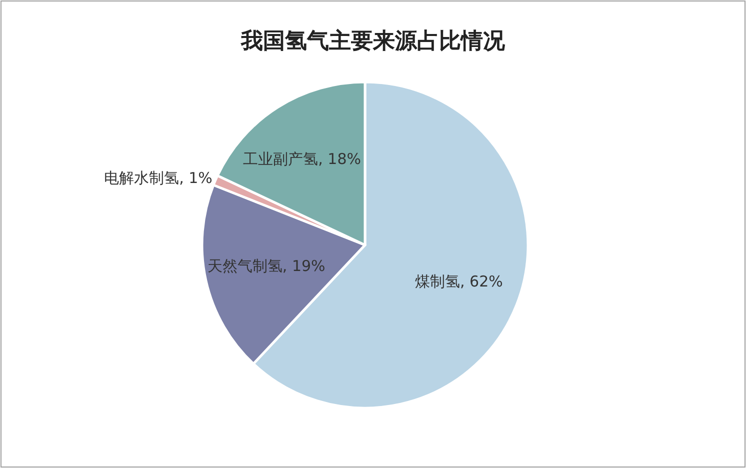  Describe the element at coordinates (302, 159) in the screenshot. I see `slice-label: 工业副产氢, 18%` at that location.